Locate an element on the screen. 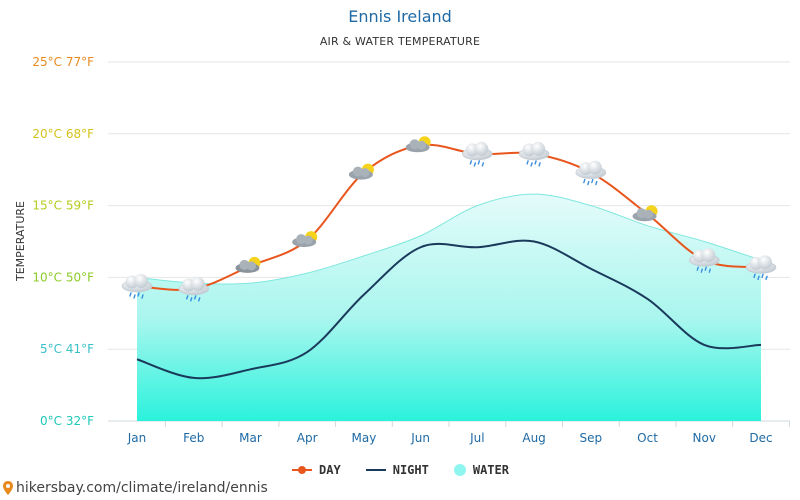  day-line-icon is located at coordinates (302, 470).